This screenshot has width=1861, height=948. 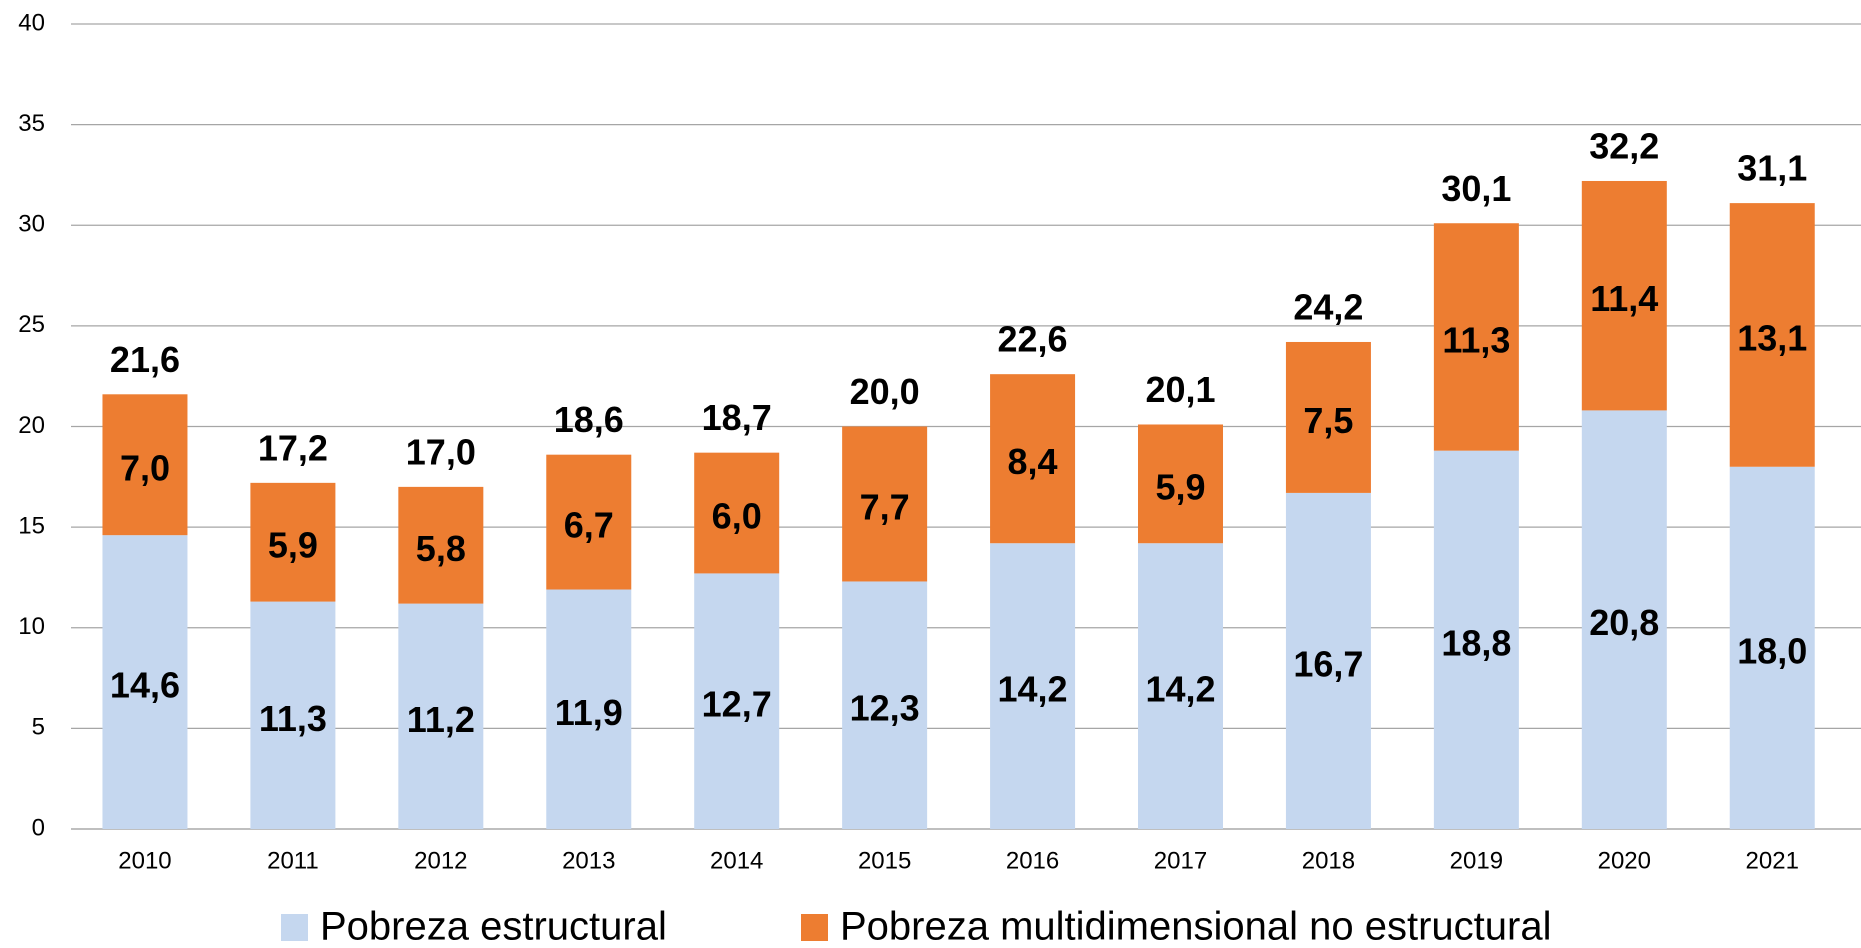 What do you see at coordinates (1180, 860) in the screenshot?
I see `x-tick-label: 2017` at bounding box center [1180, 860].